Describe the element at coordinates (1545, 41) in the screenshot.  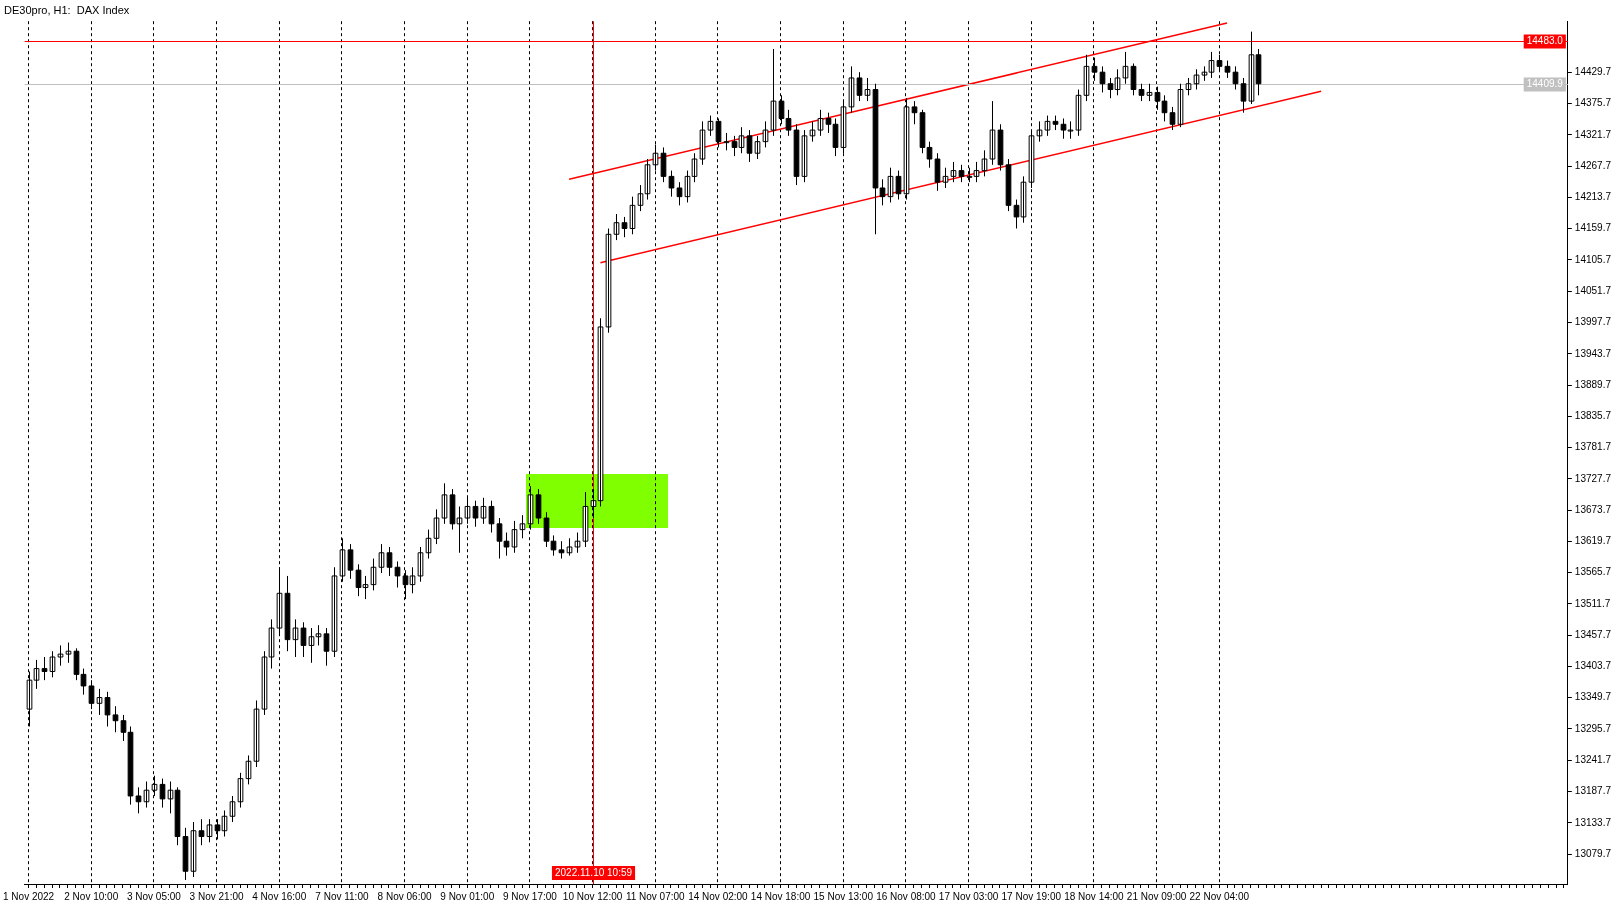
I see `ref-line-label: 14483.0` at that location.